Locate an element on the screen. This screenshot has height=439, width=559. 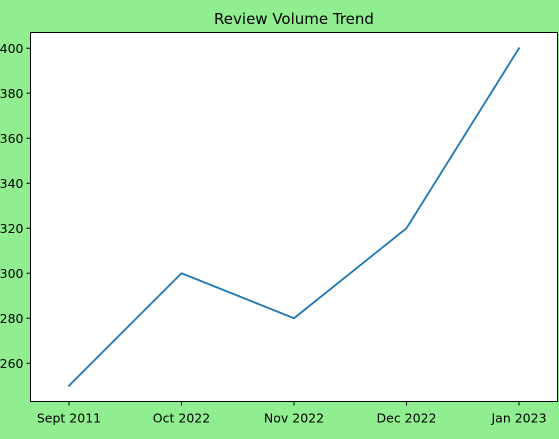
y-axis: 260 280 300 320 340 360 380 400 is located at coordinates (15, 206).